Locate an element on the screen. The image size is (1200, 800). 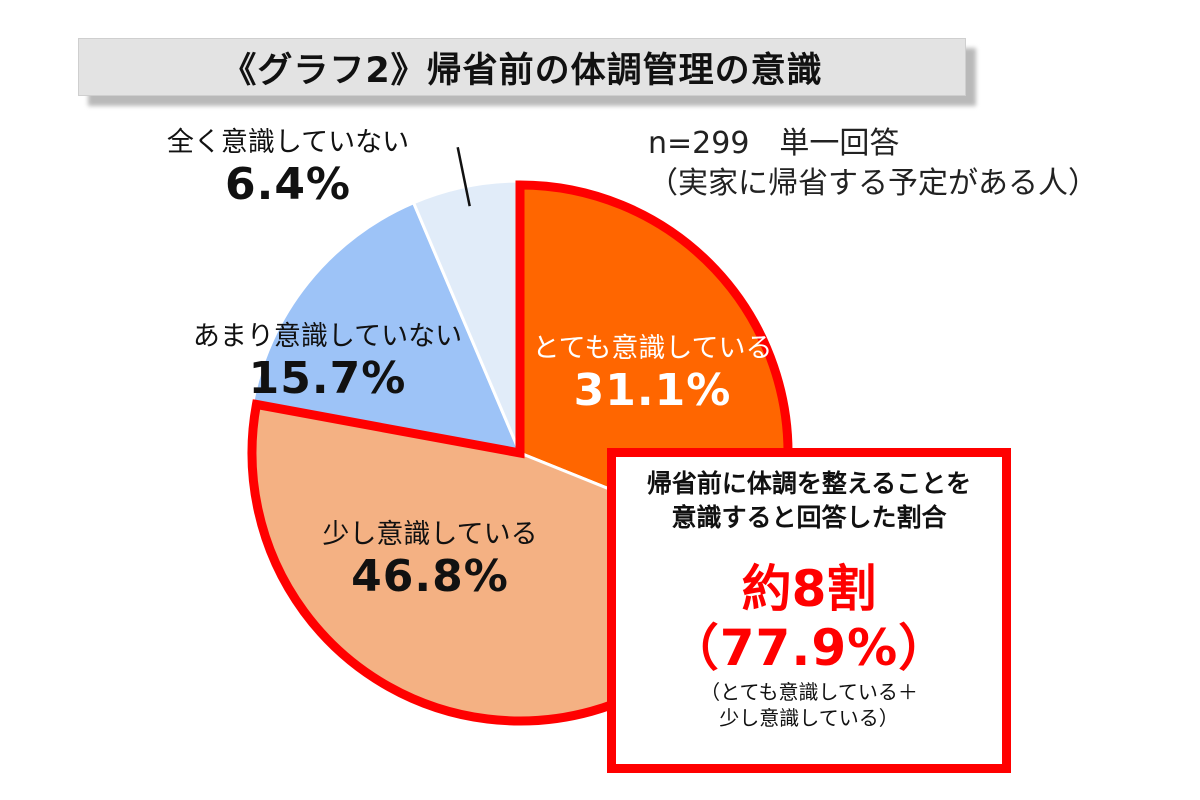
slice-label-little: あまり意識していない 15.7% is located at coordinates (327, 362).